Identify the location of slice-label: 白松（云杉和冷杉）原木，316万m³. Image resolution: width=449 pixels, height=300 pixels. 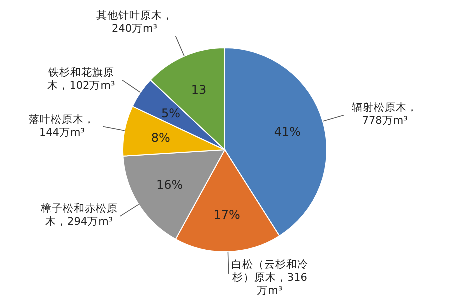
(270, 278).